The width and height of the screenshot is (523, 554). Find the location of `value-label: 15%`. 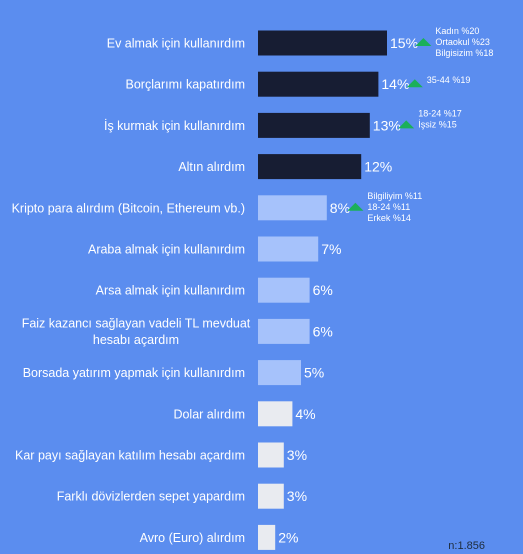

value-label: 15% is located at coordinates (404, 43).